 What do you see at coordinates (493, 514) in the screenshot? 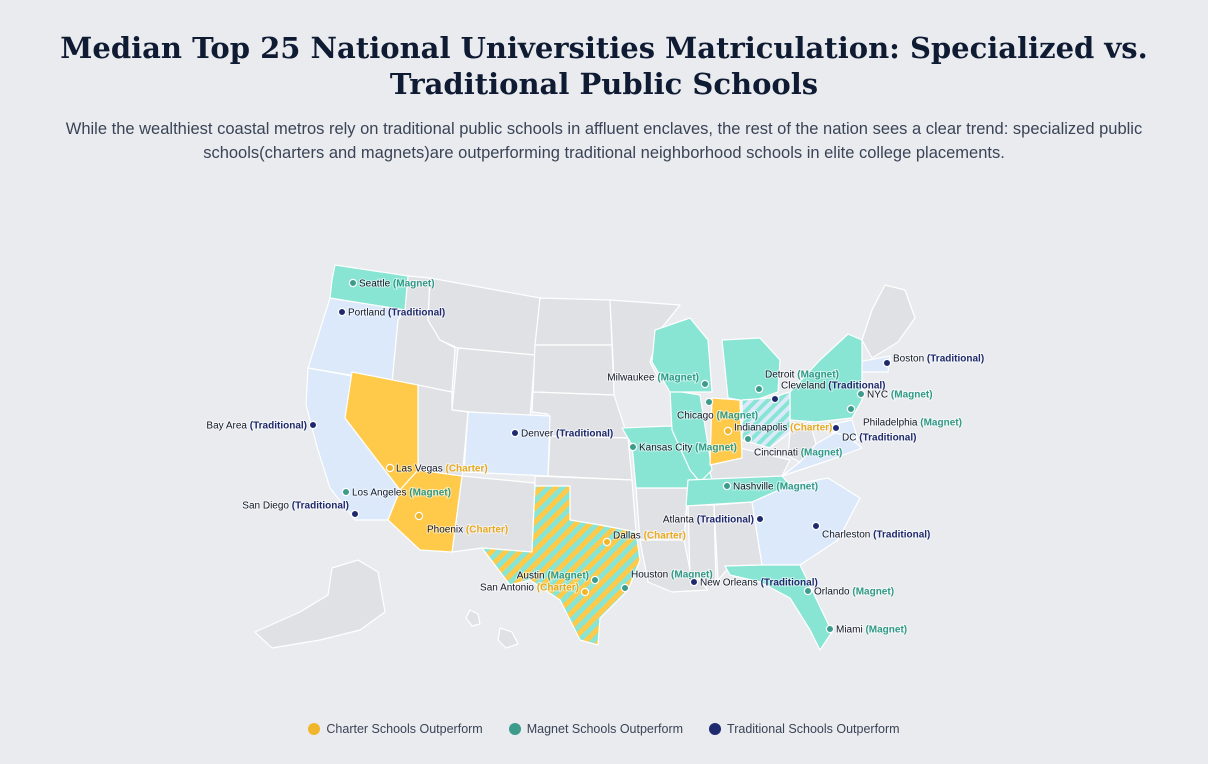
I see `state-new-mexico` at bounding box center [493, 514].